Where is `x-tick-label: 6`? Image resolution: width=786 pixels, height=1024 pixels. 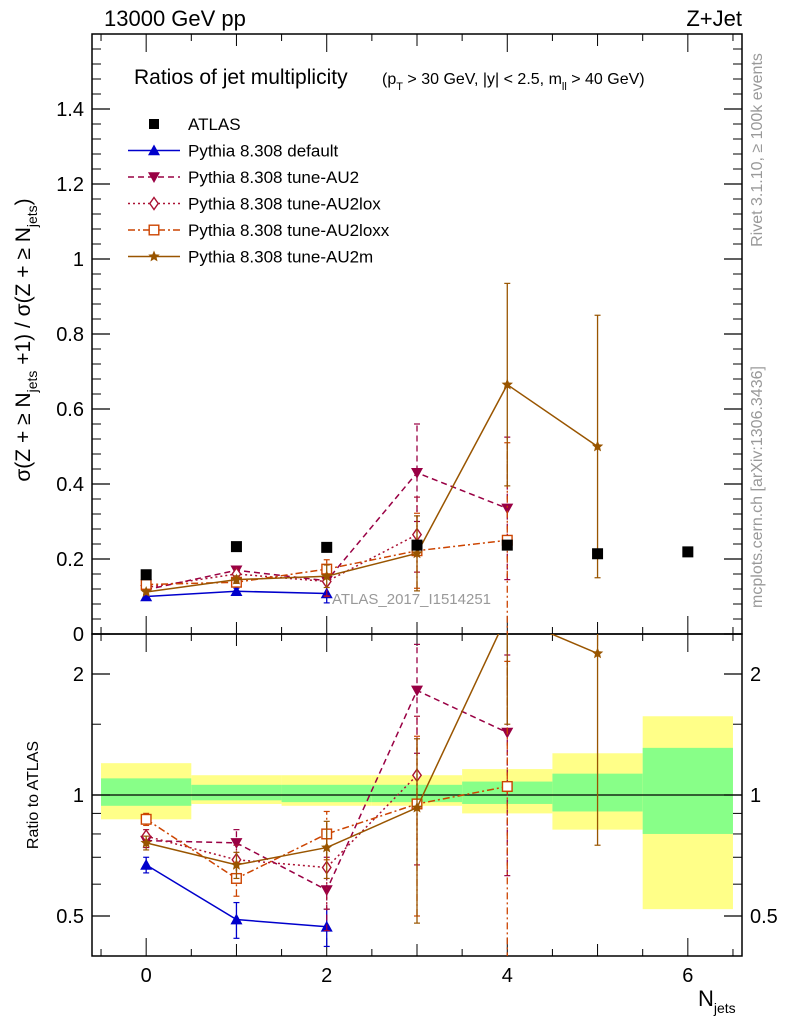
x-tick-label: 6 is located at coordinates (687, 976).